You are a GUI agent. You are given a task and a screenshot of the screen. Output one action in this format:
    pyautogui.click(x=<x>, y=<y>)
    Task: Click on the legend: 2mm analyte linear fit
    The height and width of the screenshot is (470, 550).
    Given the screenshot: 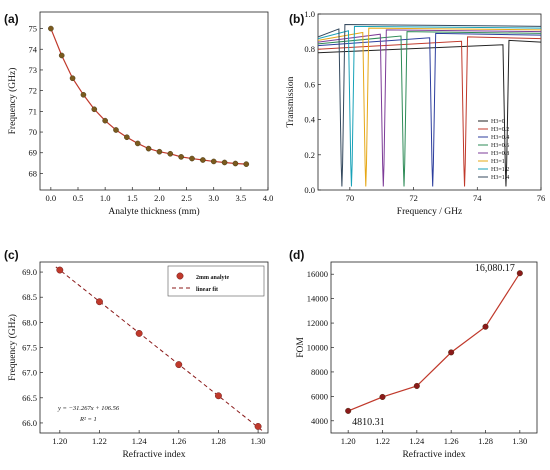 What is the action you would take?
    pyautogui.click(x=216, y=281)
    